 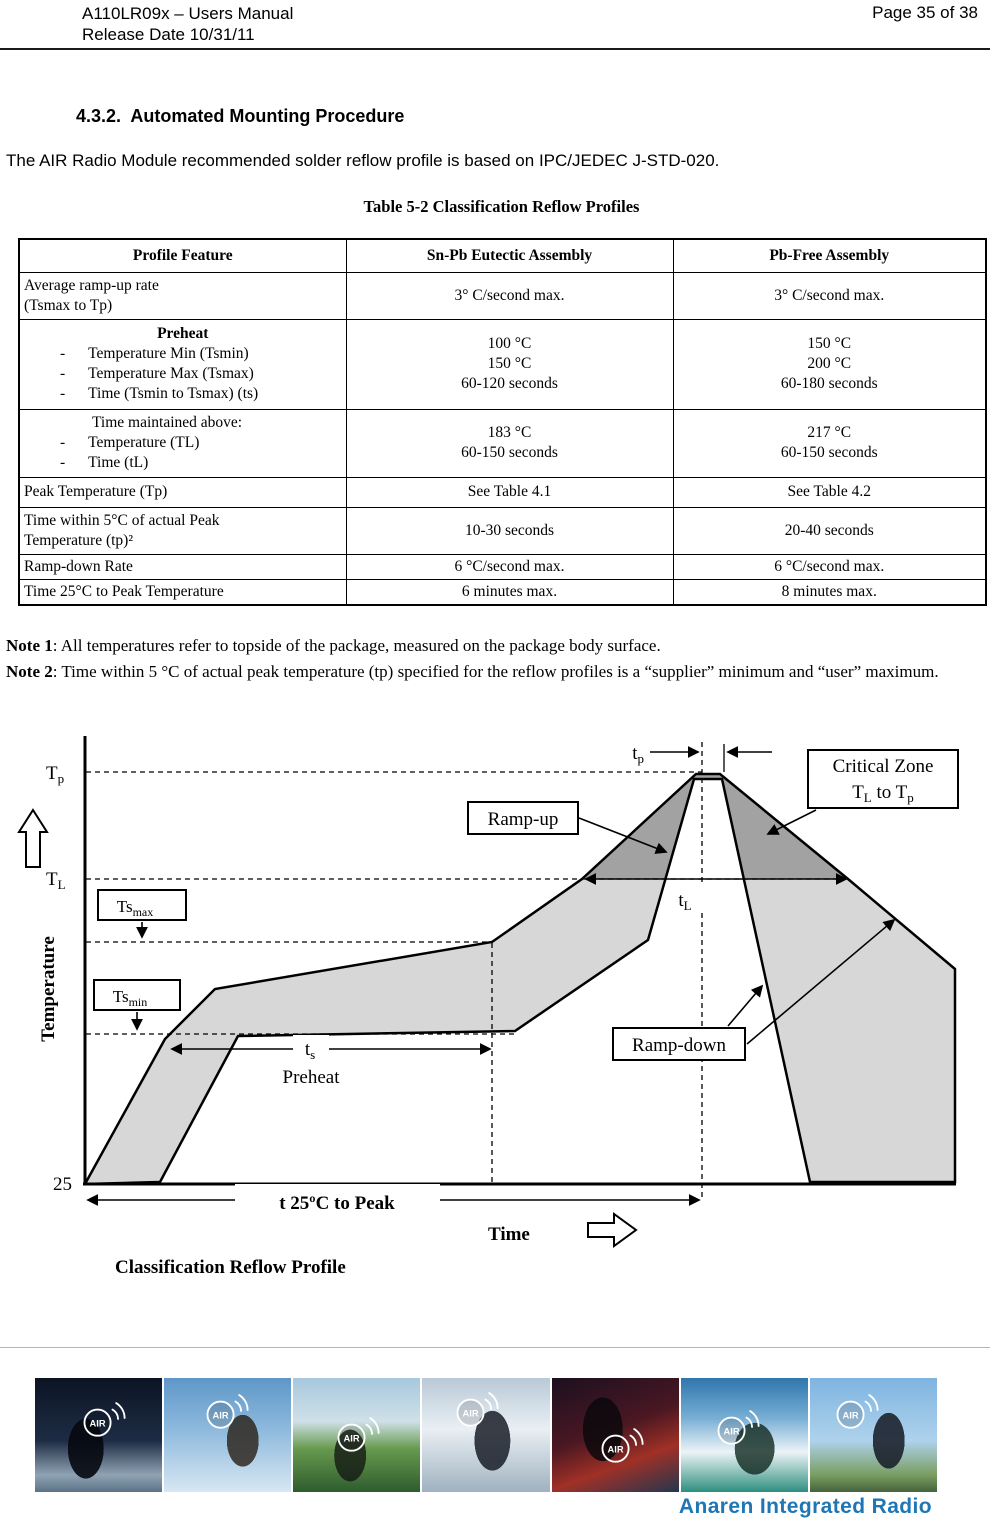 What do you see at coordinates (230, 1267) in the screenshot?
I see `figure-caption: Classification Reflow Profile` at bounding box center [230, 1267].